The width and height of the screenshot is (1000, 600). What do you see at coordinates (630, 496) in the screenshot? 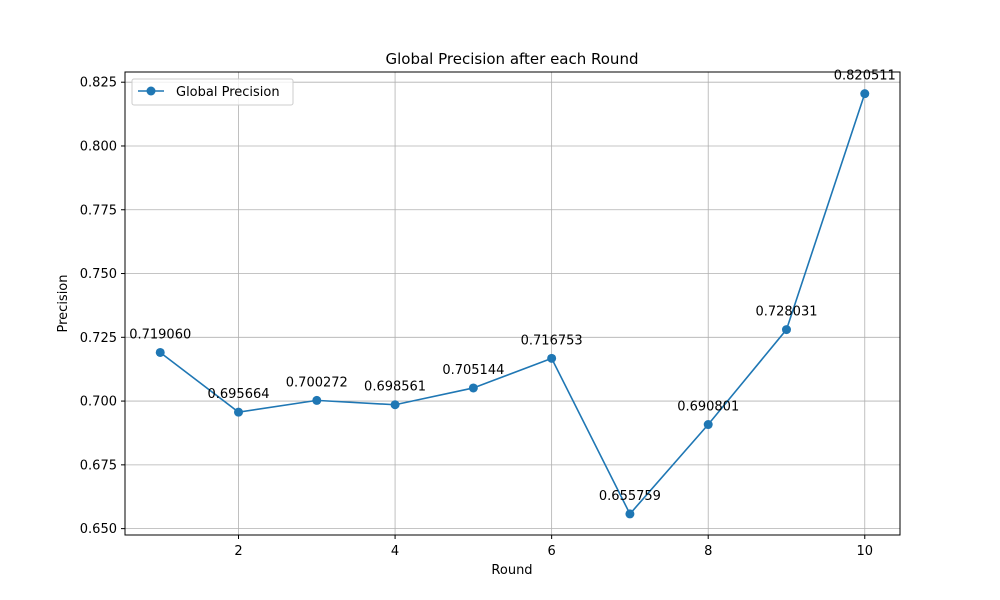
I see `data-label: 0.655759` at bounding box center [630, 496].